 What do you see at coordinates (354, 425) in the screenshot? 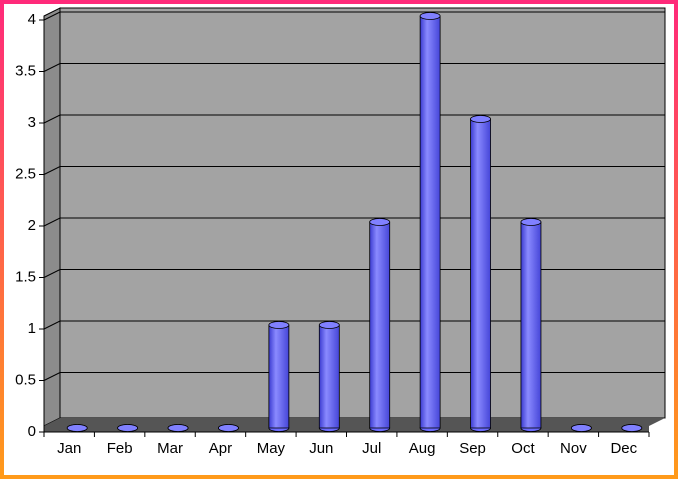
I see `floor` at bounding box center [354, 425].